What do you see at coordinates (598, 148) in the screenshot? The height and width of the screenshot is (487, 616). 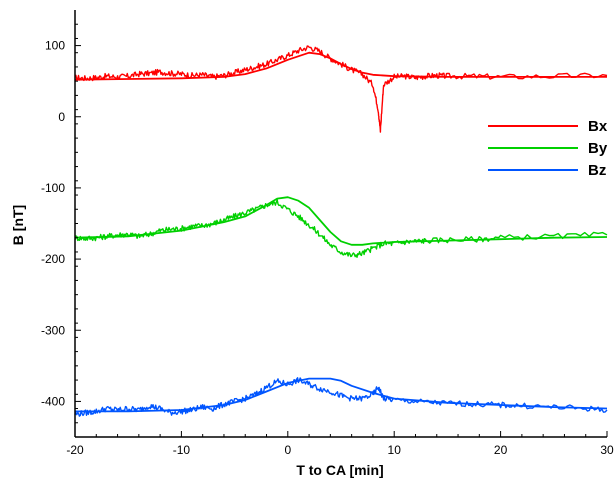 I see `legend-label-by: By` at bounding box center [598, 148].